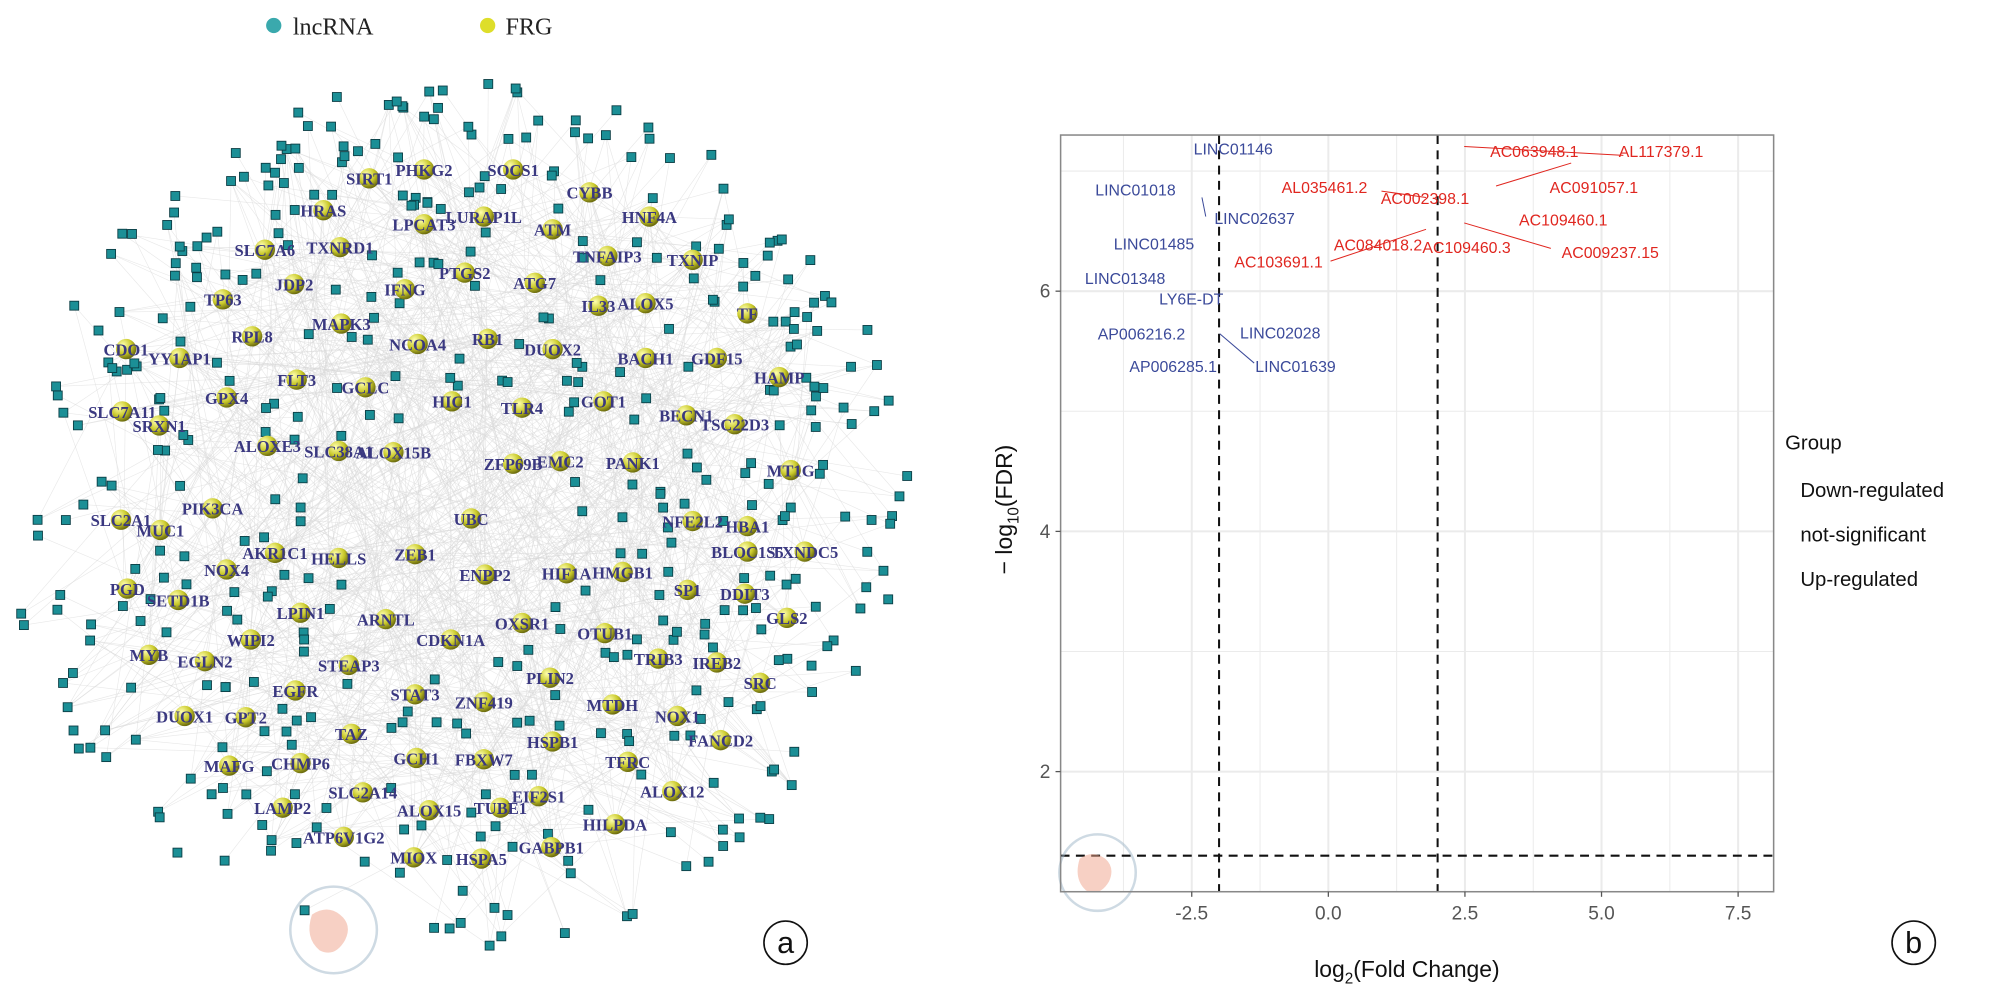 This screenshot has width=1999, height=1000. What do you see at coordinates (393, 452) in the screenshot?
I see `frg-node: ALOX15B` at bounding box center [393, 452].